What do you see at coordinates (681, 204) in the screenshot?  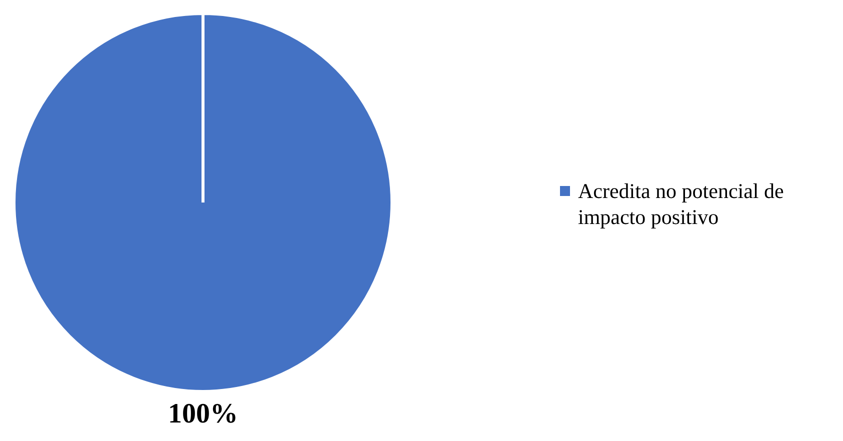 I see `legend-label: Acredita no potencial de impacto positivo` at bounding box center [681, 204].